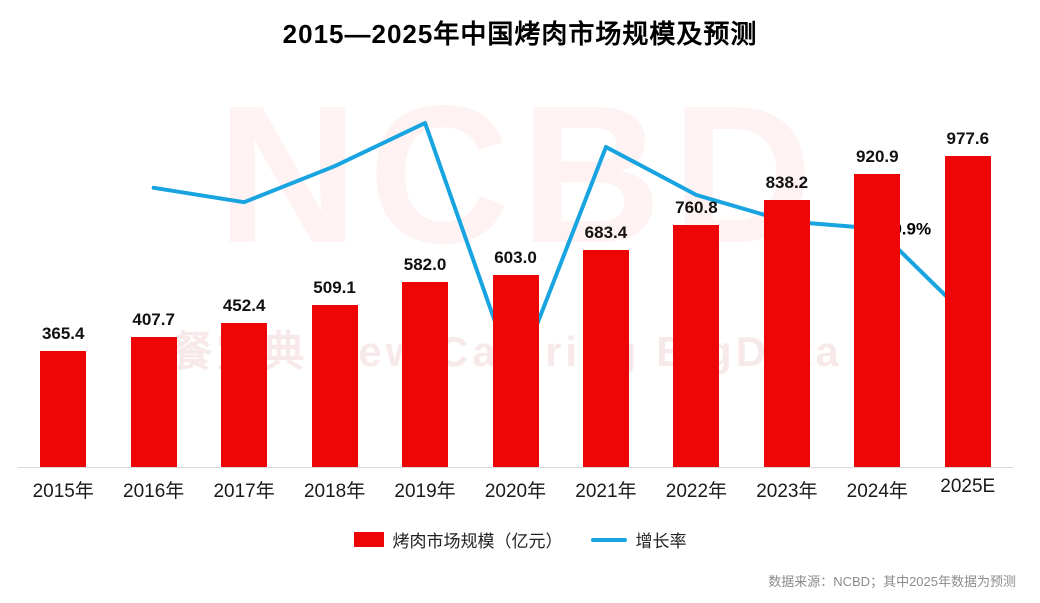  I want to click on x-axis-label: 2016年, so click(154, 491).